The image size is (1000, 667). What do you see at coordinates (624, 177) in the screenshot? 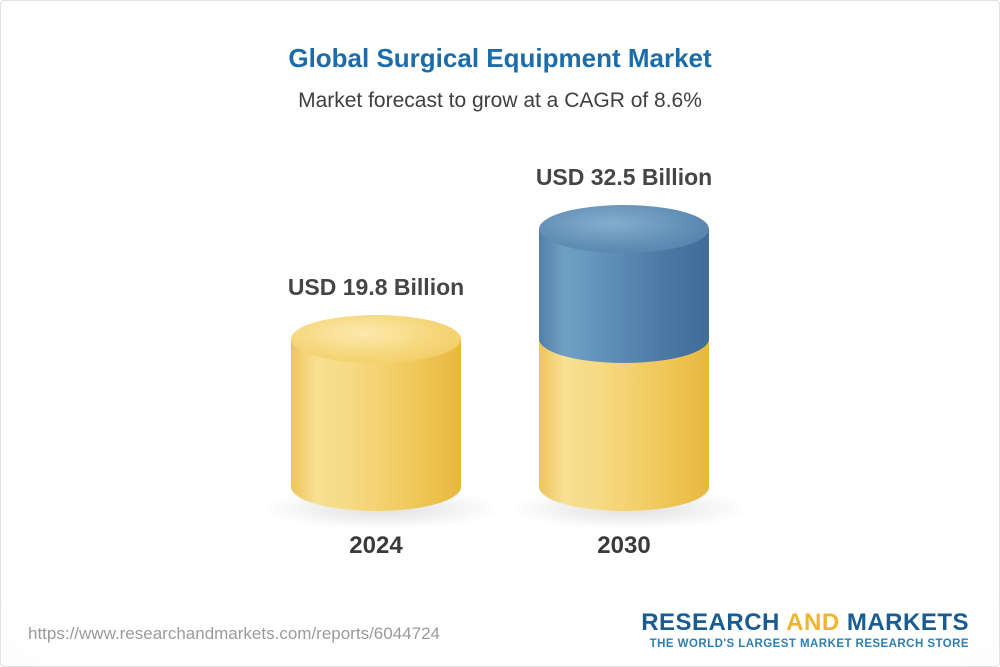
I see `bar-value-label: USD 32.5 Billion` at bounding box center [624, 177].